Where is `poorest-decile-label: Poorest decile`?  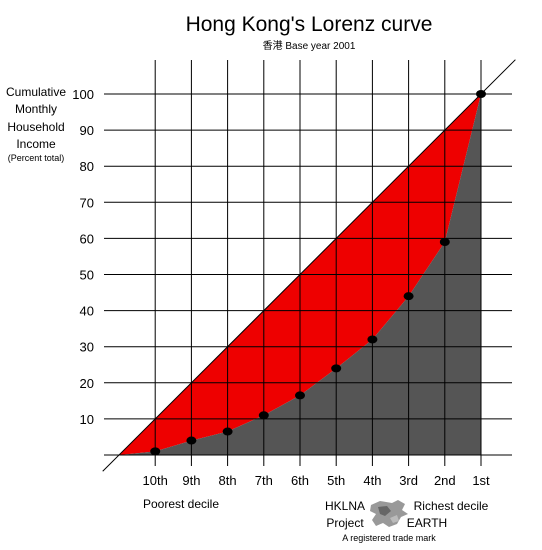
poorest-decile-label: Poorest decile is located at coordinates (181, 504).